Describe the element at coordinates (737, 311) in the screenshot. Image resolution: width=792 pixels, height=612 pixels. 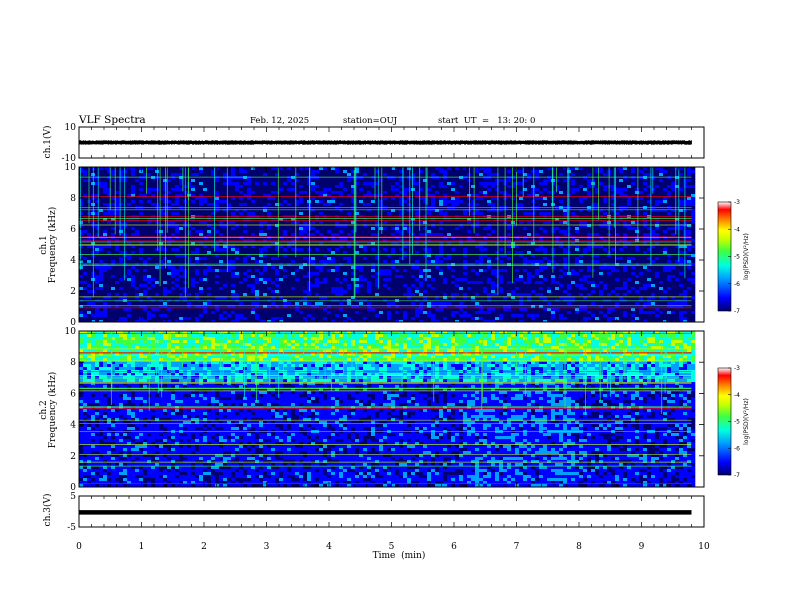
I see `ch1-spectrogram-colorbar-tick--7: -7` at that location.